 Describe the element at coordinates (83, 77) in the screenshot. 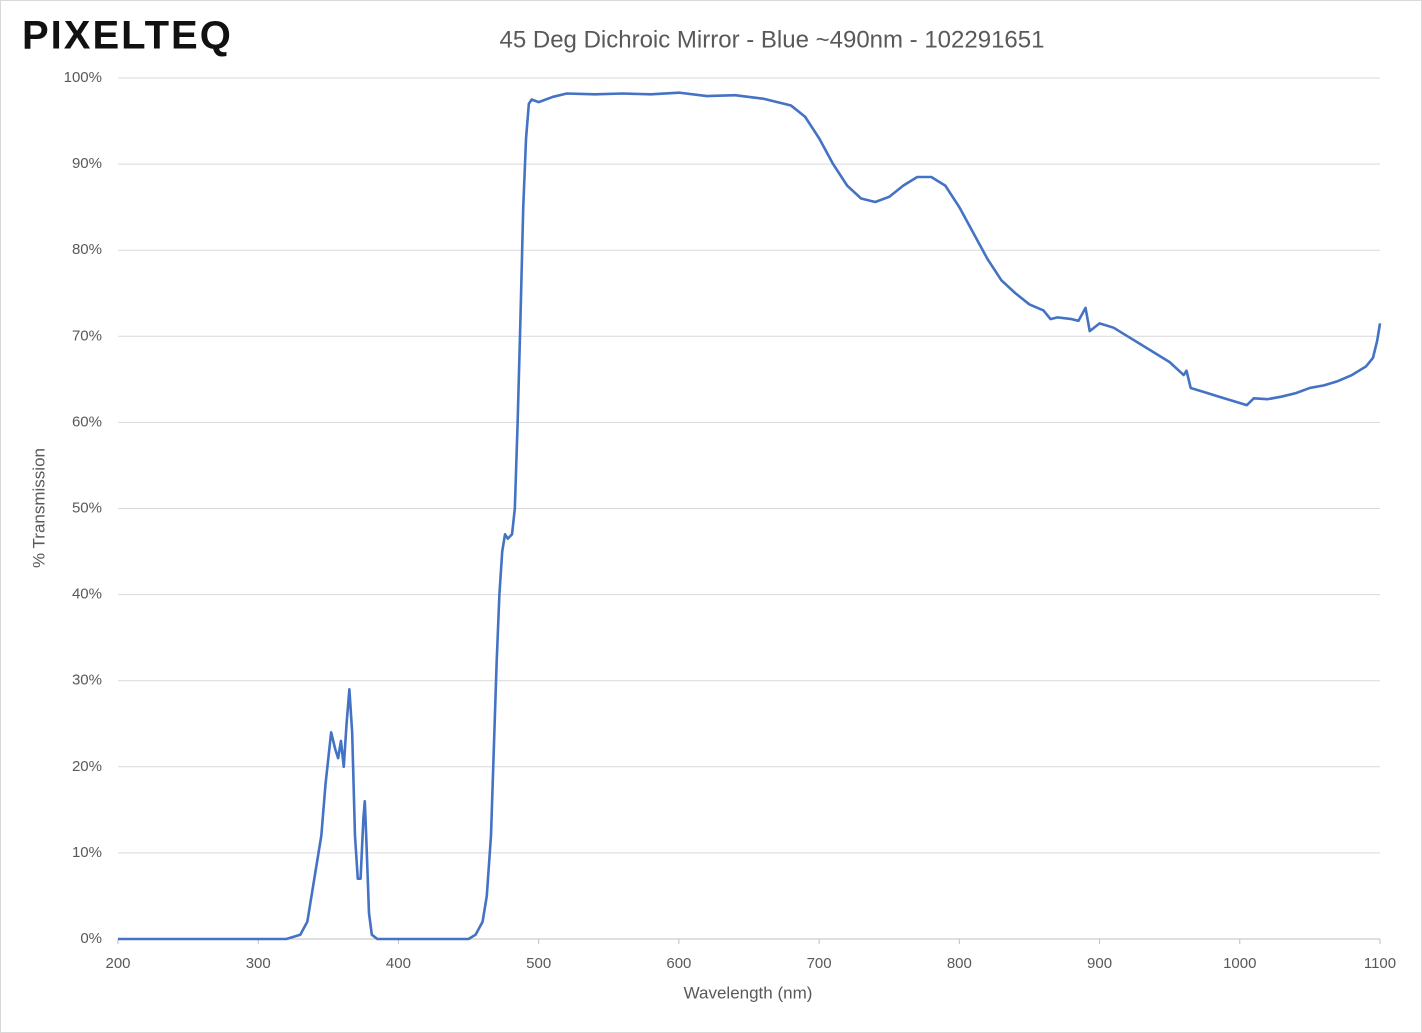

I see `y-tick-label: 100%` at that location.